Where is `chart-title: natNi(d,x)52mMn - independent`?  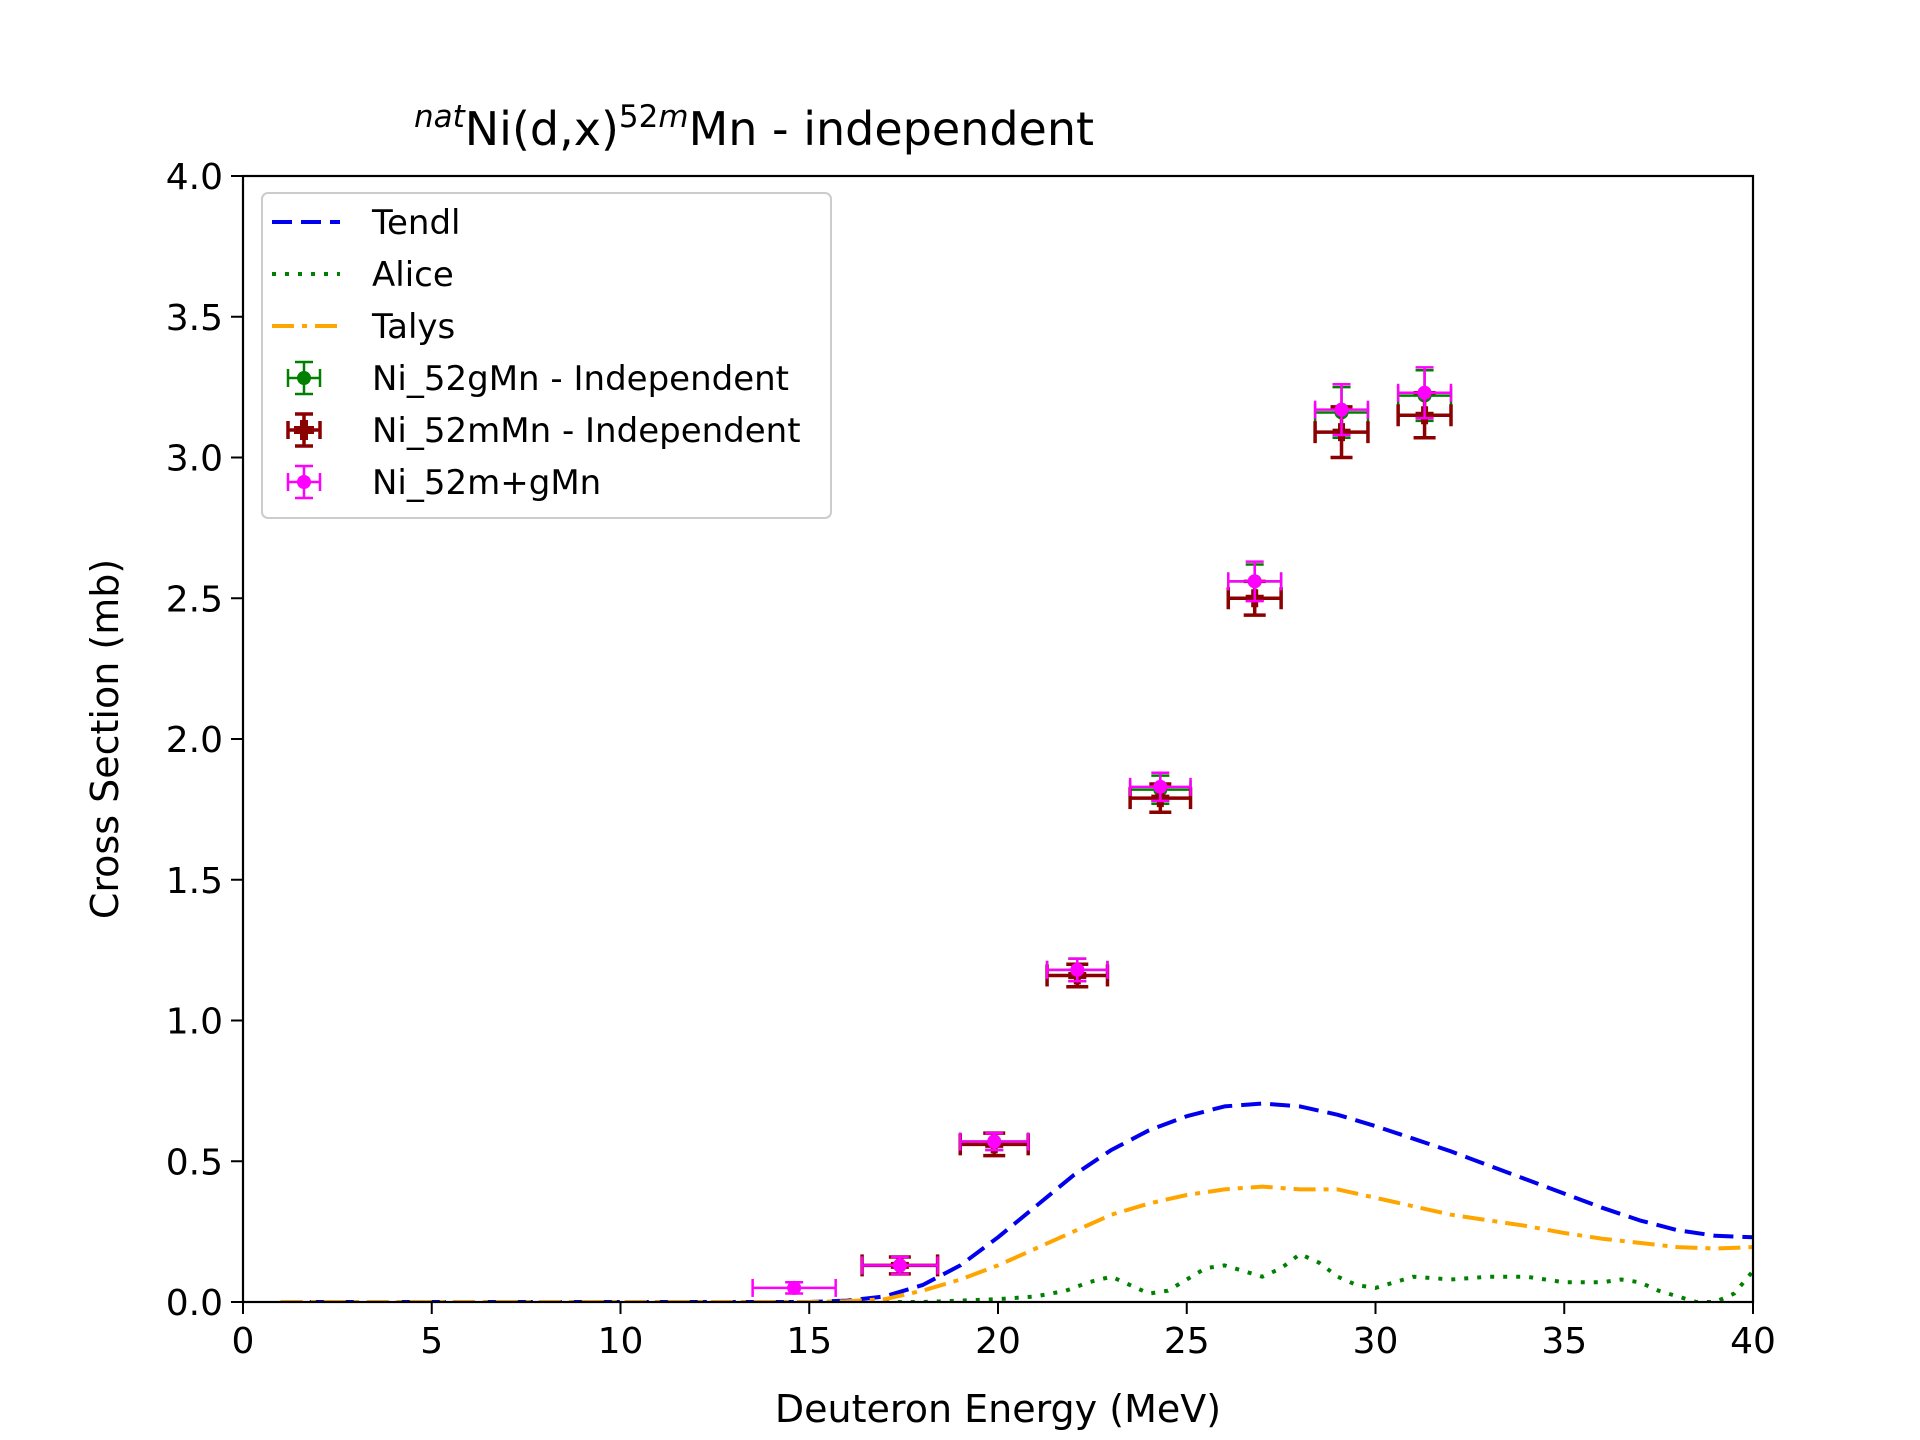
chart-title: natNi(d,x)52mMn - independent is located at coordinates (754, 127).